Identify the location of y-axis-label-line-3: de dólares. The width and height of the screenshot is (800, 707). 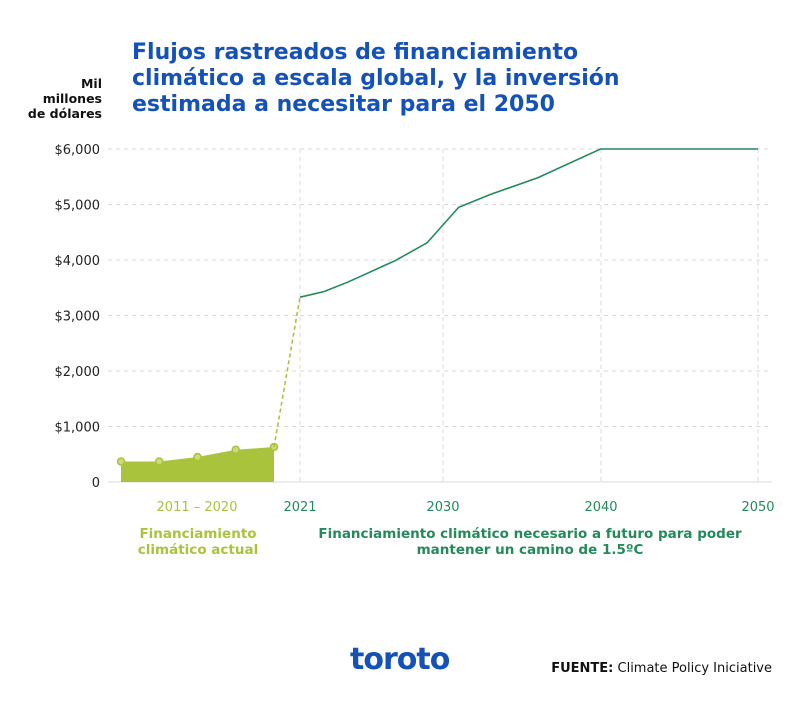
(64, 113).